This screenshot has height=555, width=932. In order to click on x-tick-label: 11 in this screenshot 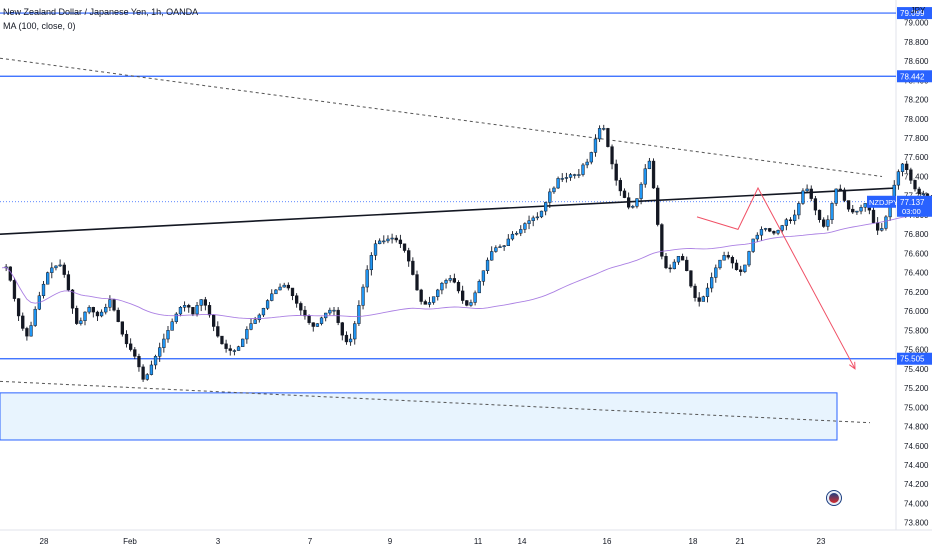, I will do `click(478, 541)`.